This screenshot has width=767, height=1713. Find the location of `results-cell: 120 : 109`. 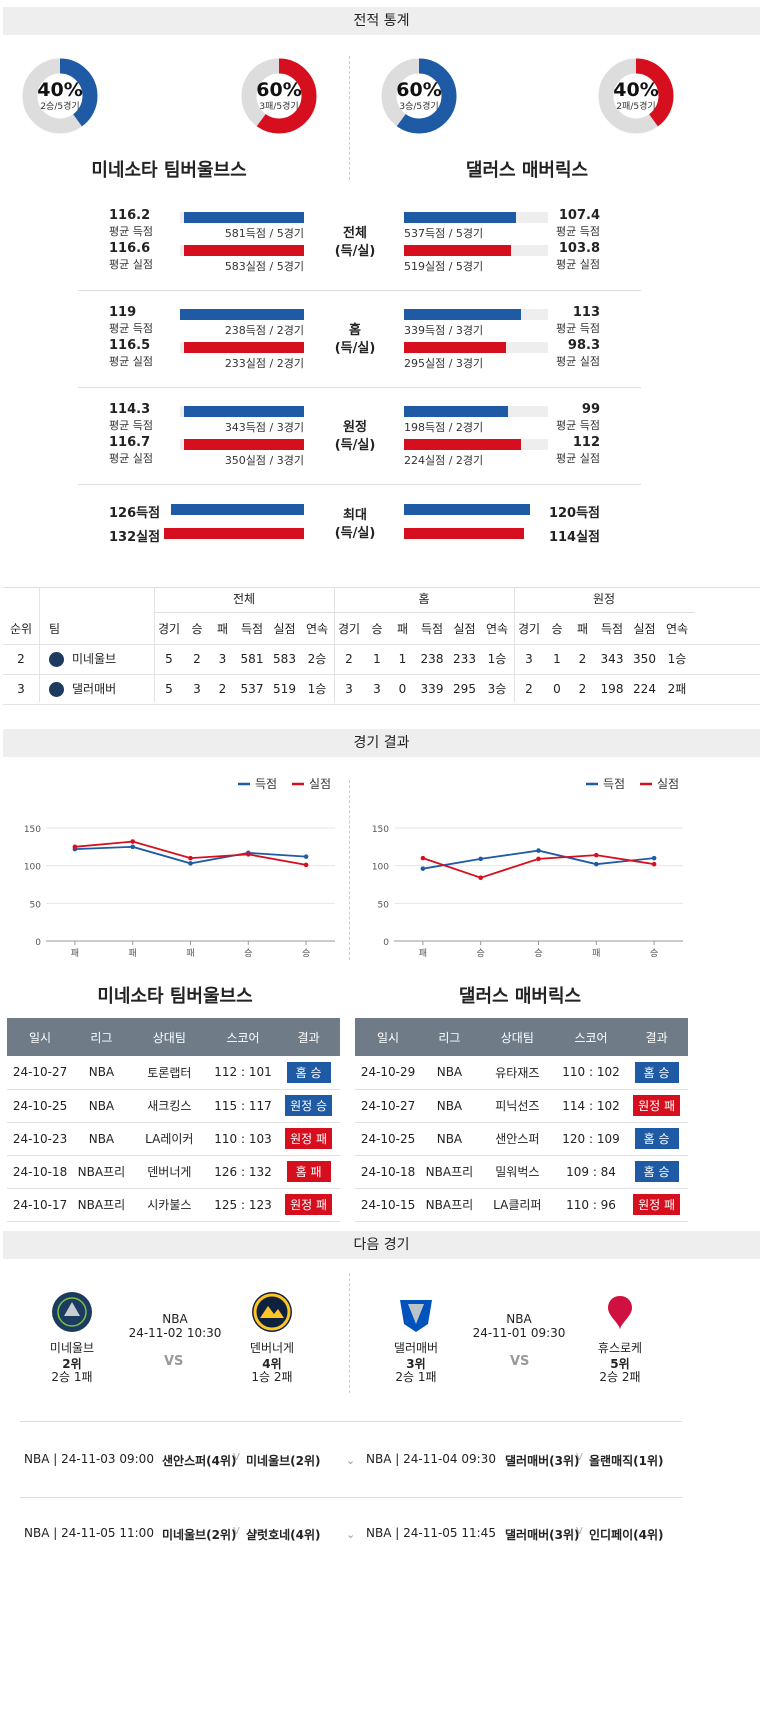

results-cell: 120 : 109 is located at coordinates (591, 1139).